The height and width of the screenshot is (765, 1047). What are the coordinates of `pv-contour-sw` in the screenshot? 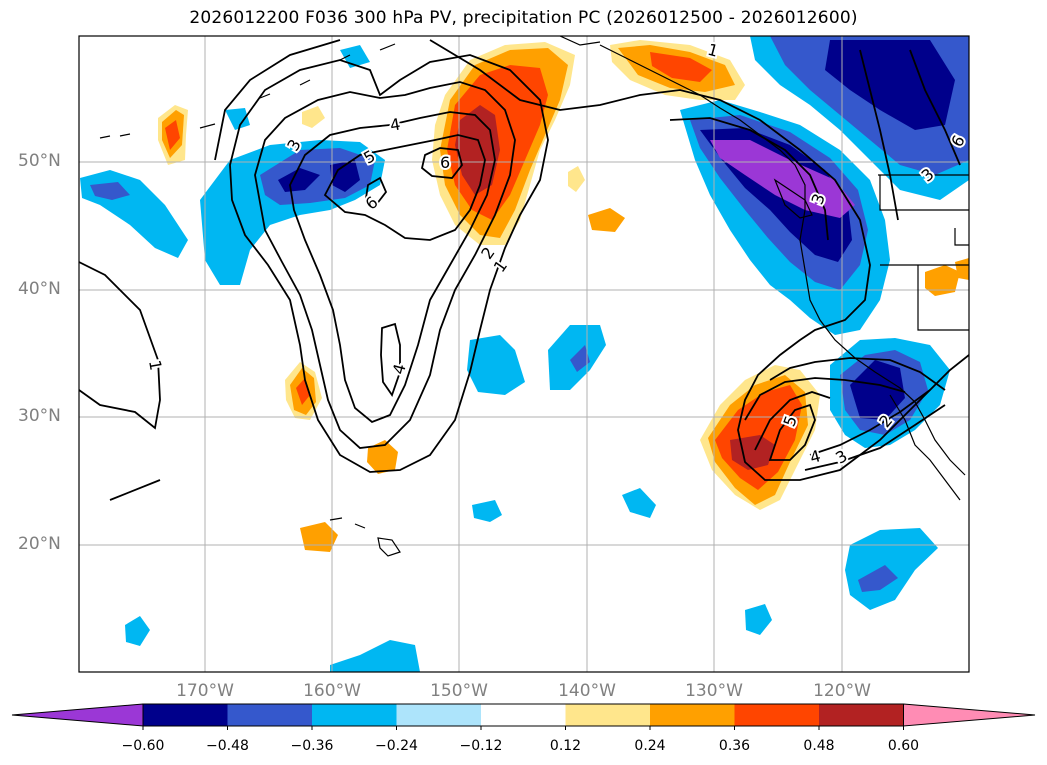 It's located at (135, 490).